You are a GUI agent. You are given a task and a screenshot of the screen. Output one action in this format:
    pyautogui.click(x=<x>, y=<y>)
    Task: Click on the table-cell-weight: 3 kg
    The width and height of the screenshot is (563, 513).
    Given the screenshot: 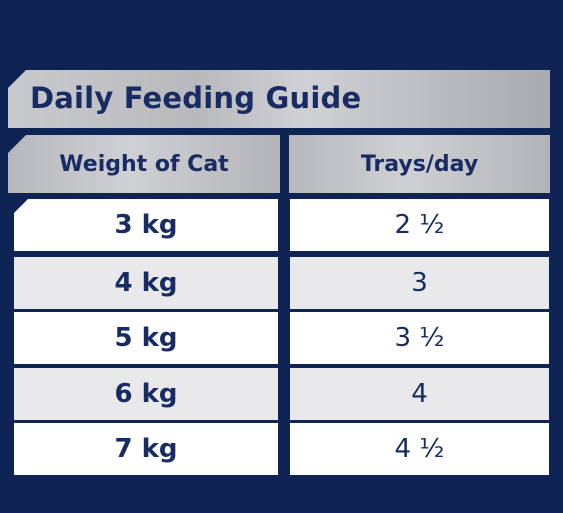 What is the action you would take?
    pyautogui.click(x=146, y=225)
    